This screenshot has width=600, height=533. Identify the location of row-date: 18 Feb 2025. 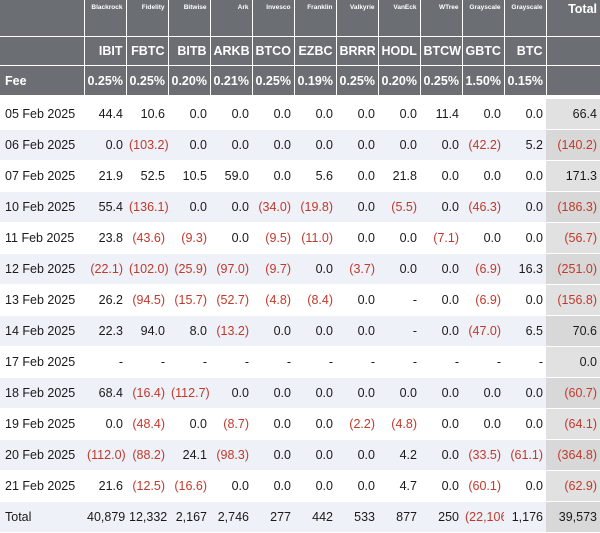
(42, 393).